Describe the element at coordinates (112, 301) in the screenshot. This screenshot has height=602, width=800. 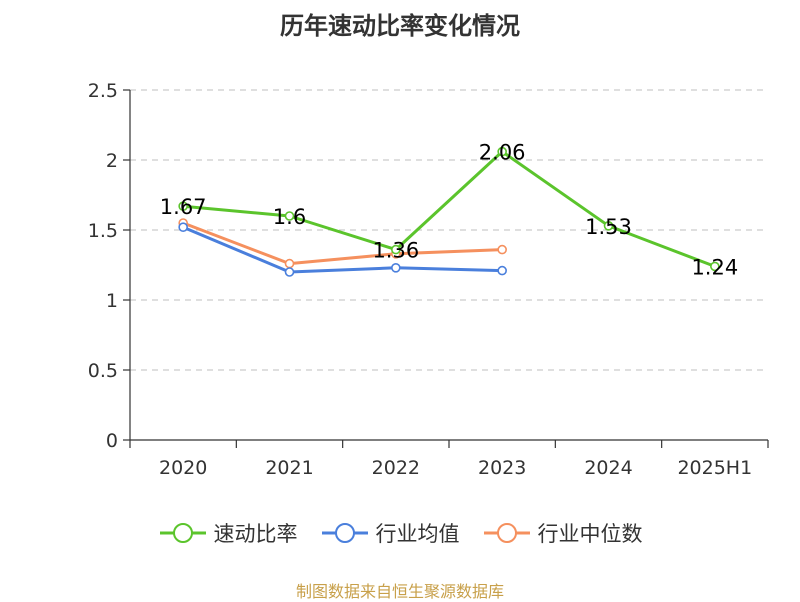
I see `y-tick-label: 1` at that location.